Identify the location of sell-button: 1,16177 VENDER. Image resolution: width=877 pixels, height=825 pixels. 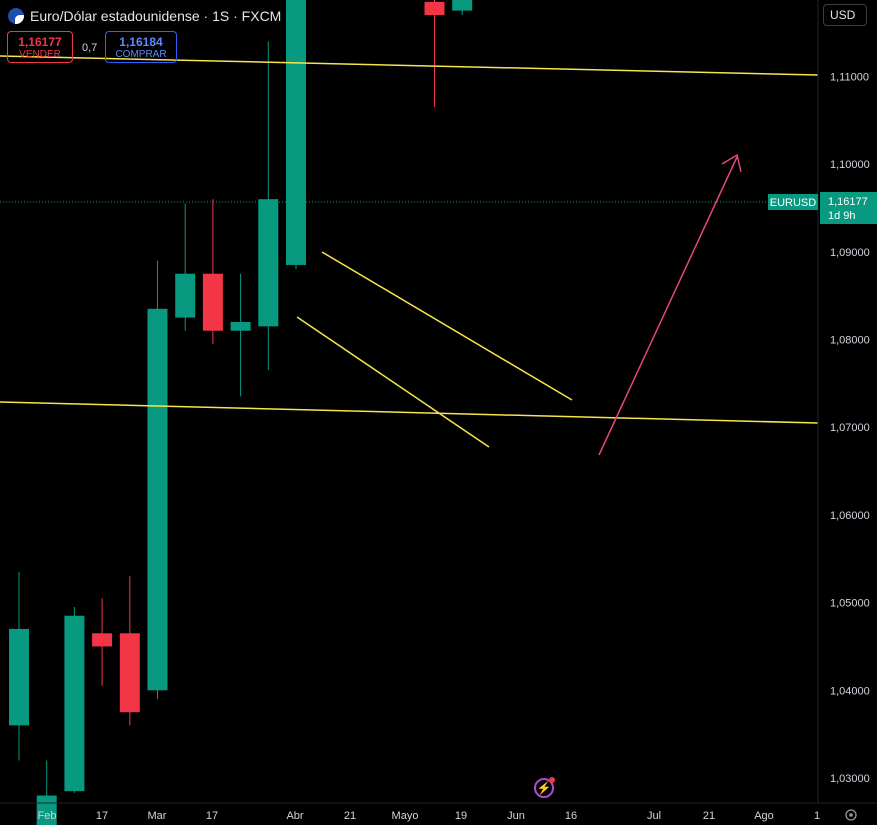
(40, 47).